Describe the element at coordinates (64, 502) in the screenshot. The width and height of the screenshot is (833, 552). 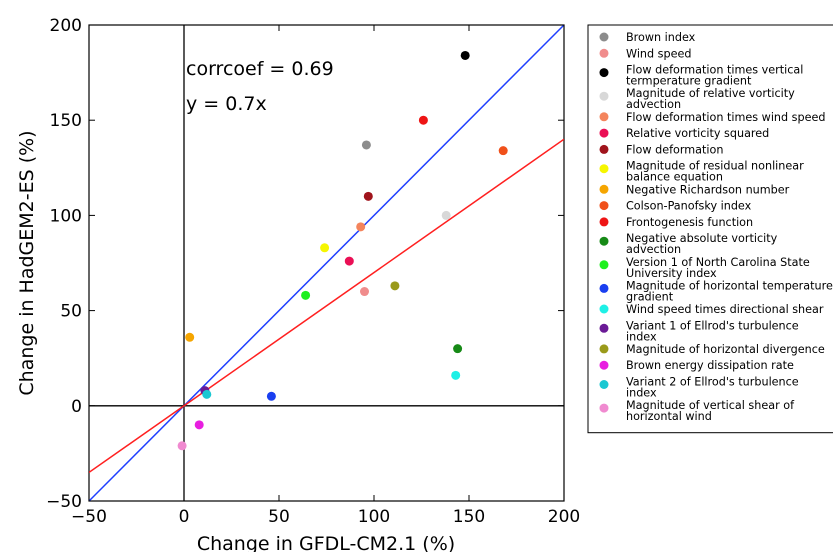
I see `y-tick-label: −50` at that location.